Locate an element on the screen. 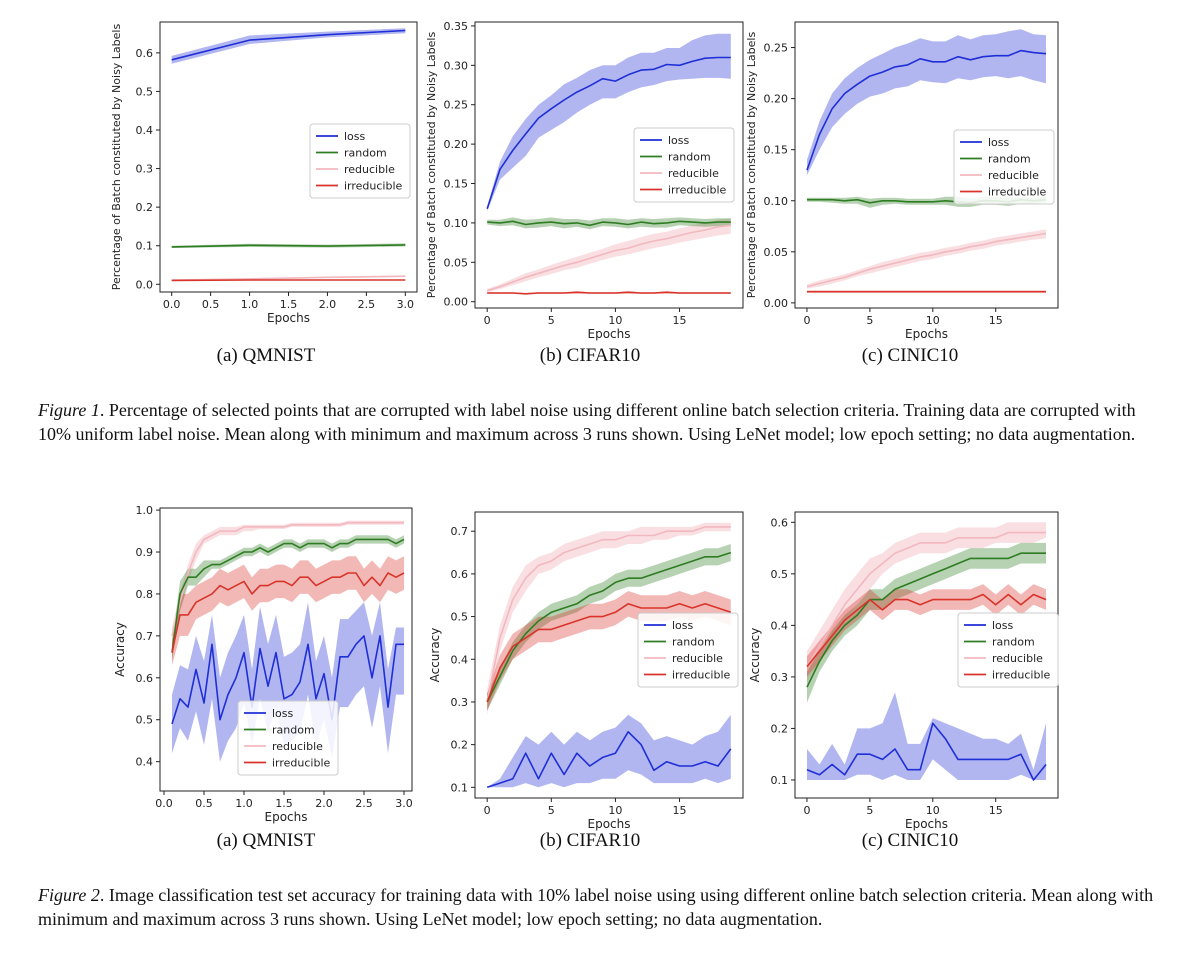 The image size is (1200, 955). plot-area-fig2c is located at coordinates (926, 651).